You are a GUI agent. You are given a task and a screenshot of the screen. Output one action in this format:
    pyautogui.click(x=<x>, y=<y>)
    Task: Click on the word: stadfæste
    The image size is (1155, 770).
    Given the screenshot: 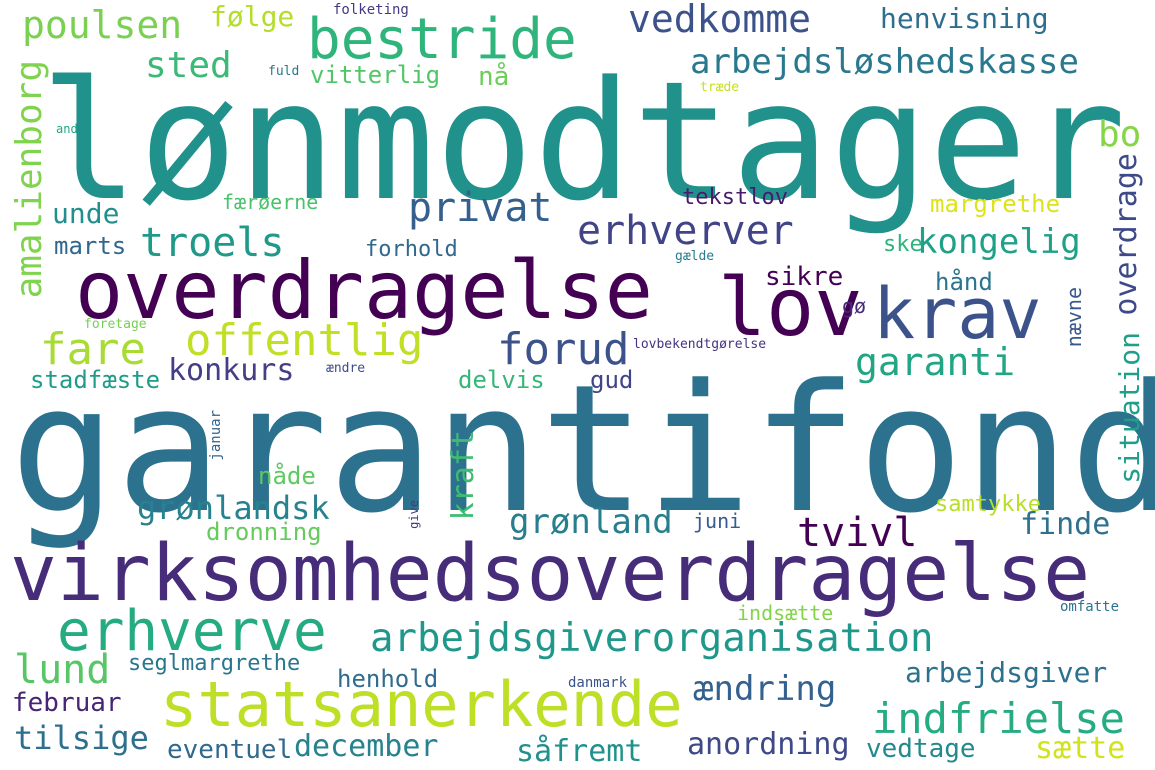 What is the action you would take?
    pyautogui.click(x=95, y=380)
    